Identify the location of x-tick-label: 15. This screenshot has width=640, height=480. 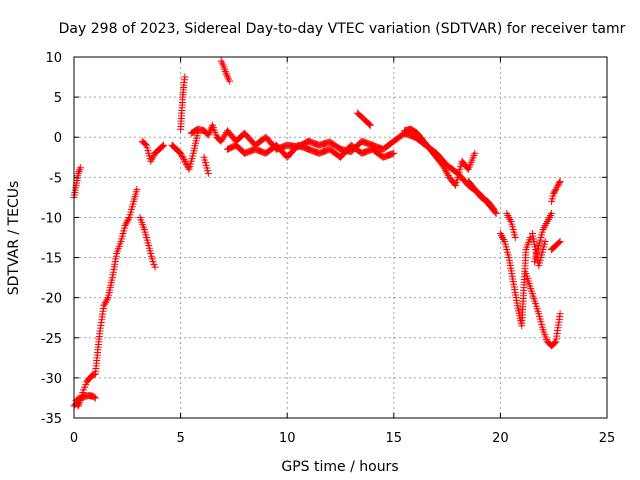
(394, 438).